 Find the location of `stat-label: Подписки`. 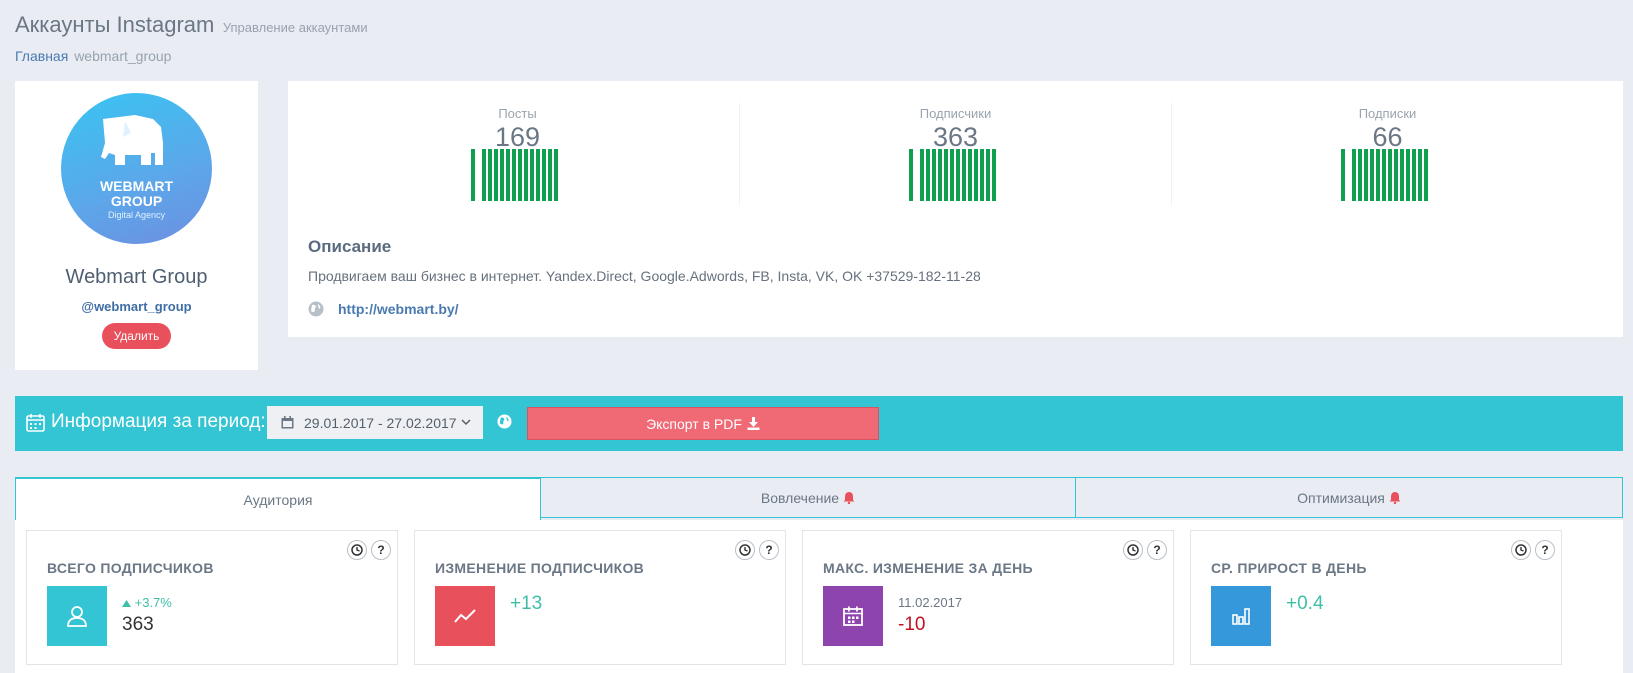

stat-label: Подписки is located at coordinates (1387, 113).